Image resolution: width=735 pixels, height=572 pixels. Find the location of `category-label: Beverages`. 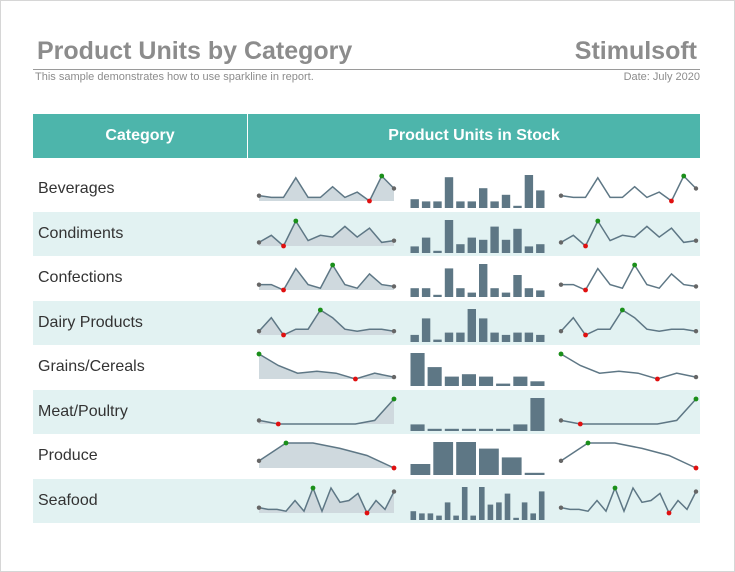

category-label: Beverages is located at coordinates (76, 188).